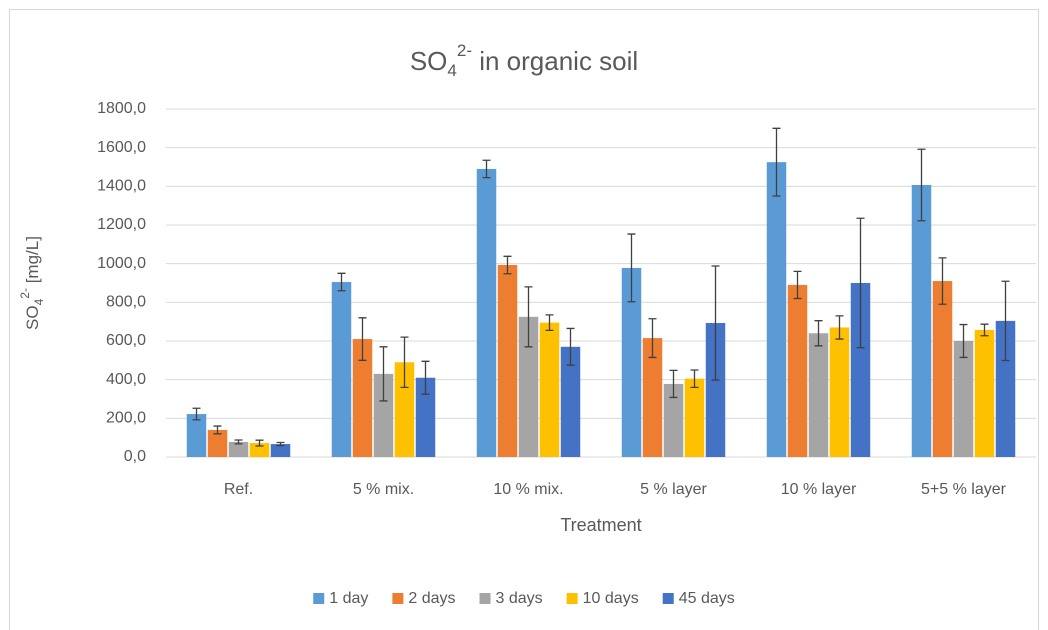  What do you see at coordinates (135, 456) in the screenshot?
I see `y-tick-label: 0,0` at bounding box center [135, 456].